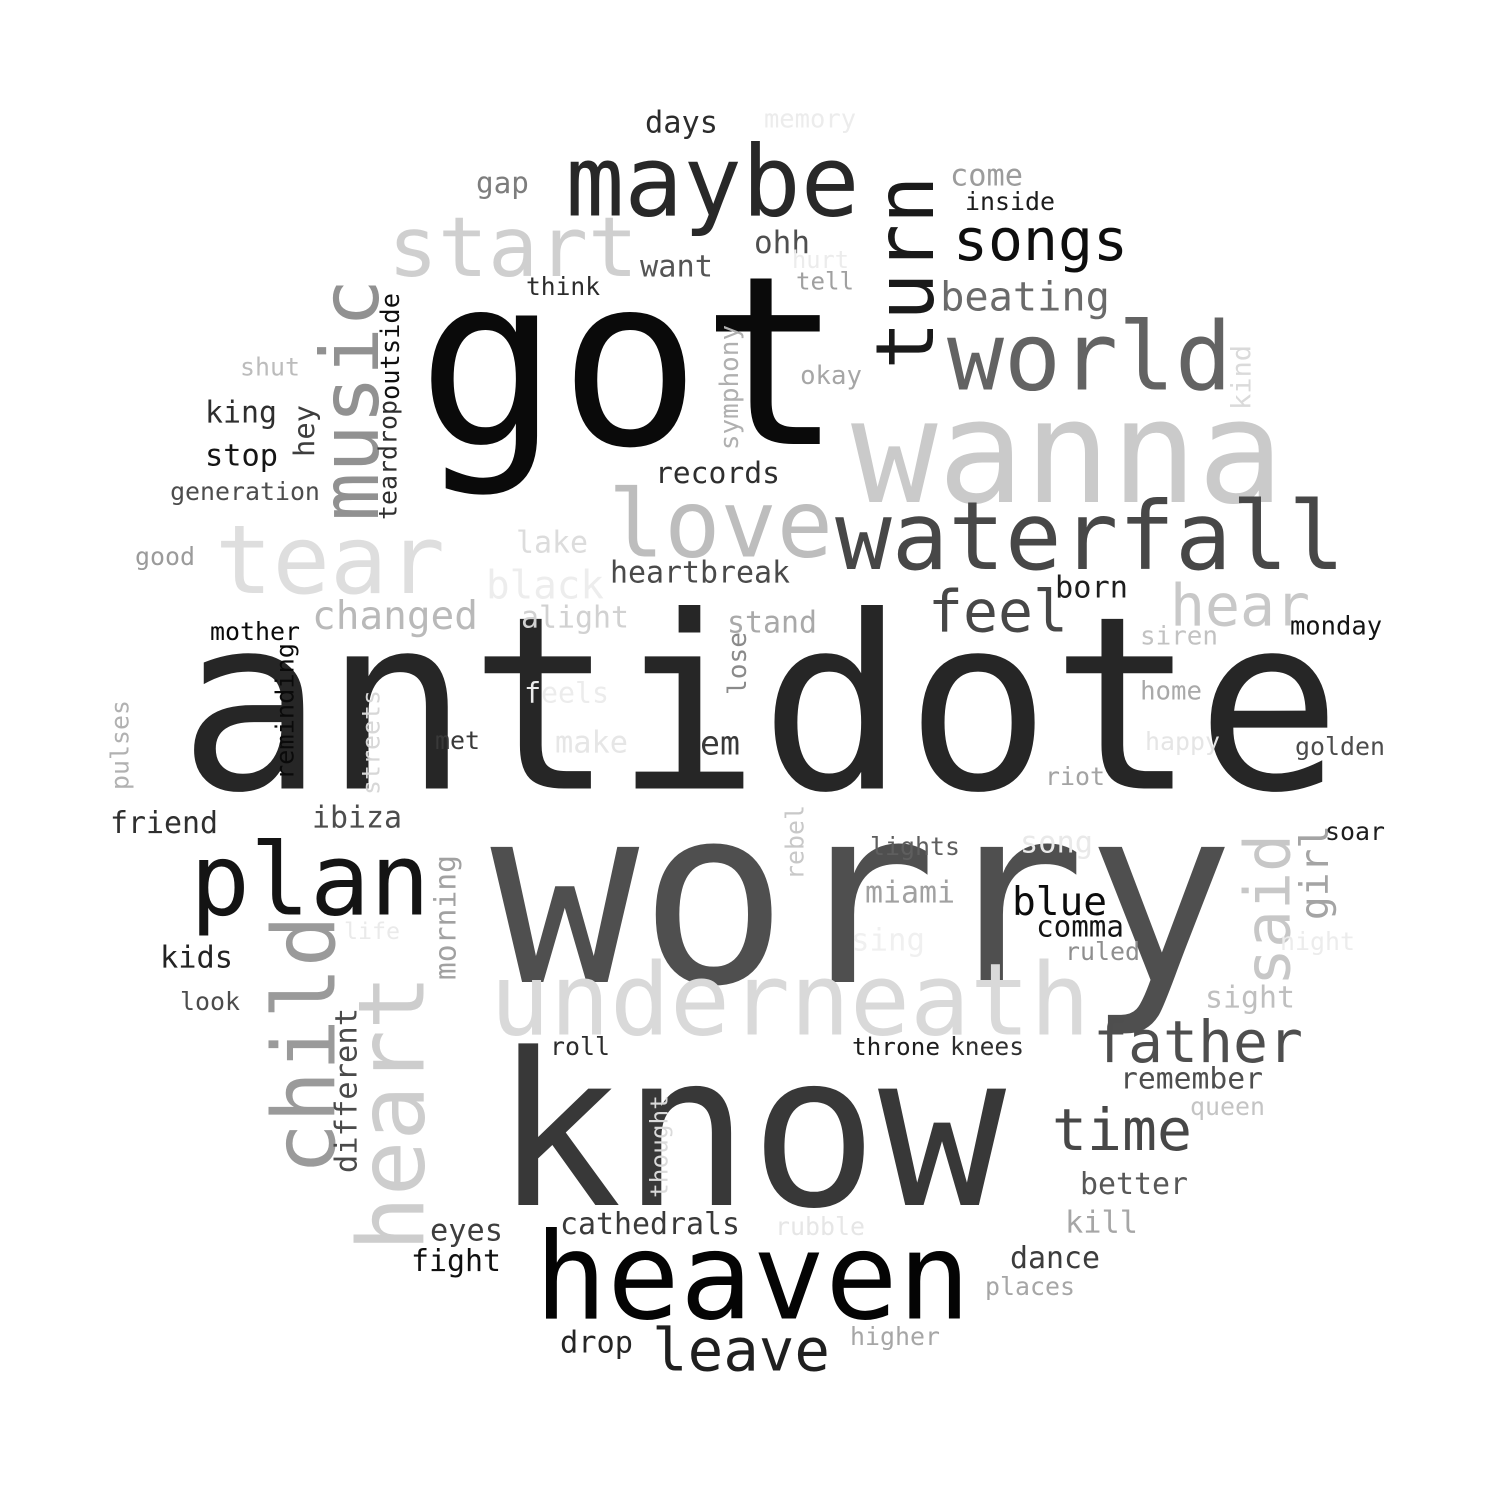 The width and height of the screenshot is (1500, 1500). What do you see at coordinates (1122, 1130) in the screenshot?
I see `word-time: time` at bounding box center [1122, 1130].